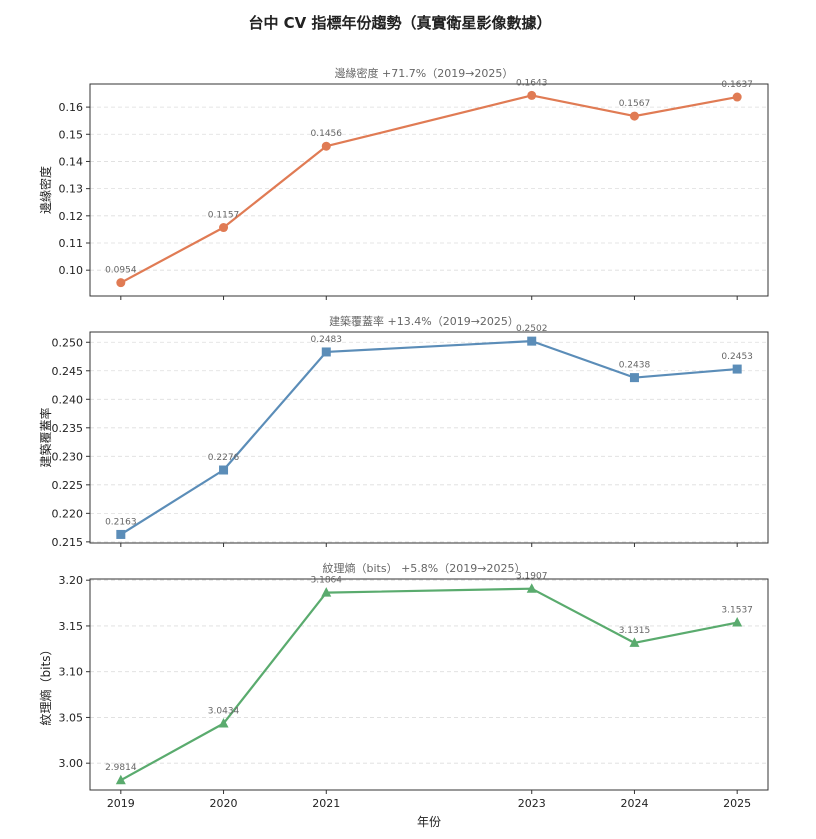 This screenshot has height=839, width=816. I want to click on x-tick-label: 2019, so click(121, 803).